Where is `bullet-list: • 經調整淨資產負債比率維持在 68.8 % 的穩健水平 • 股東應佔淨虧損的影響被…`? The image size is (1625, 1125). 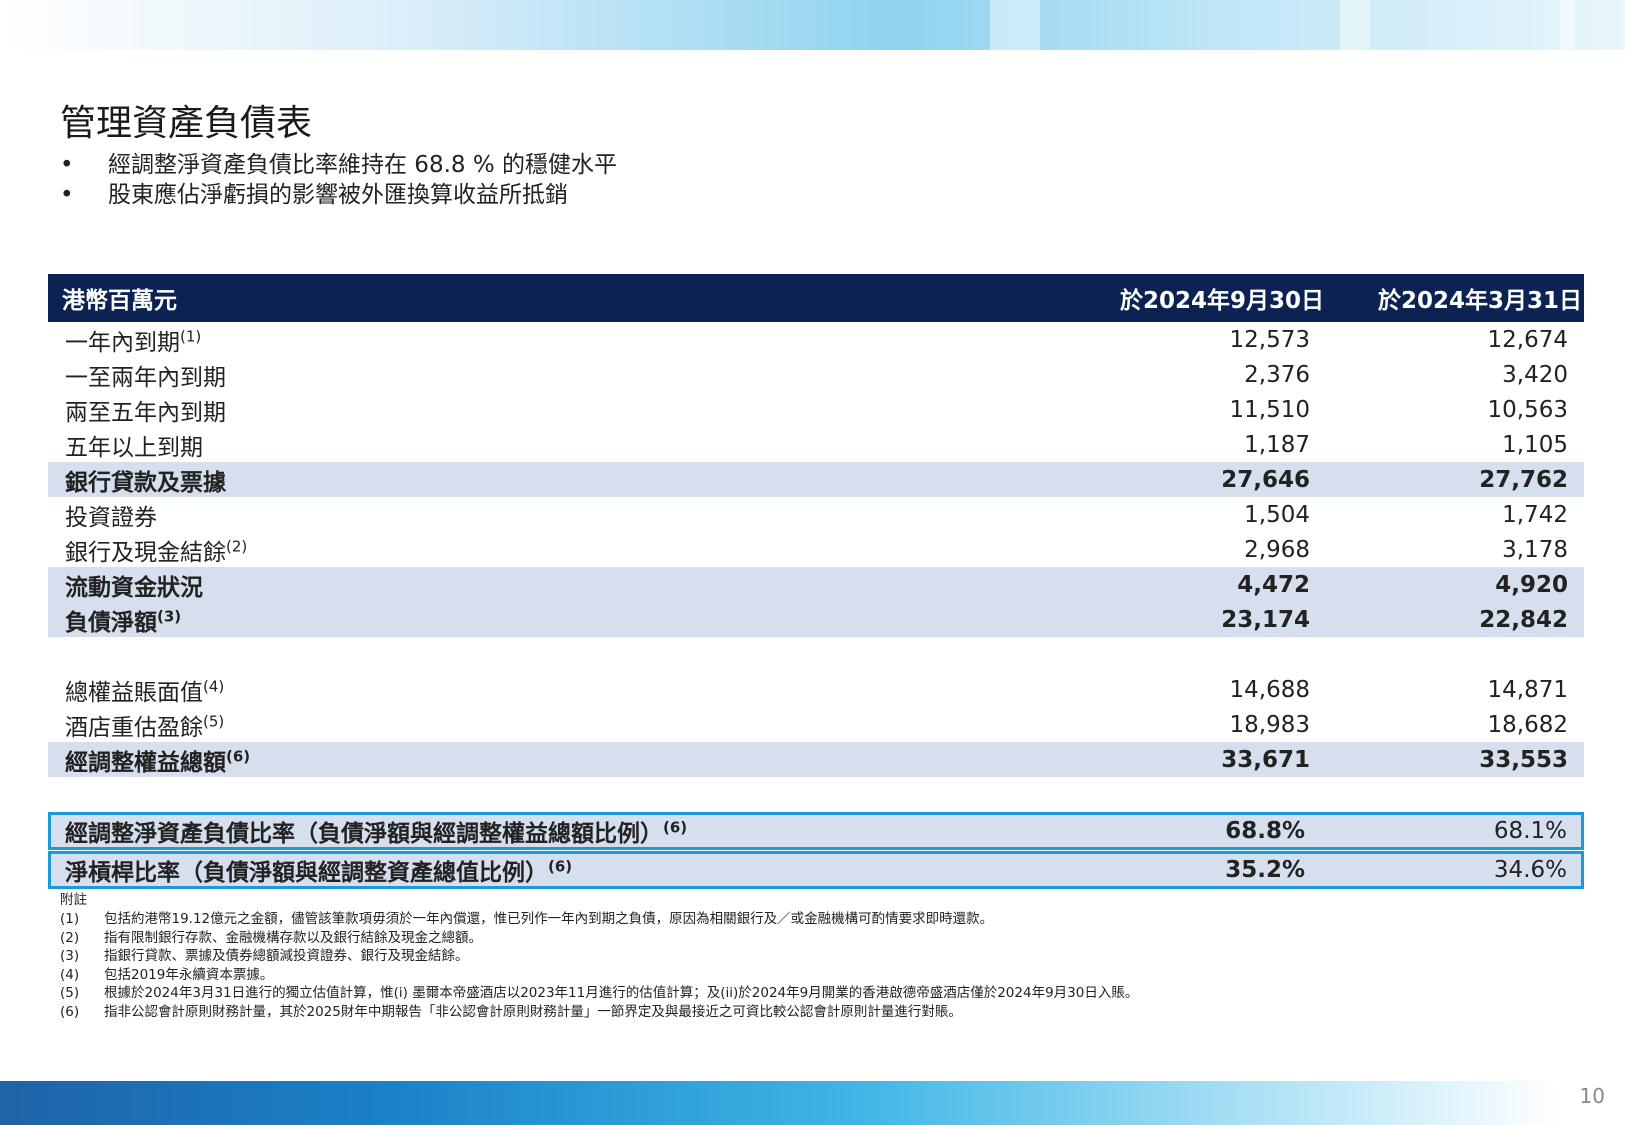
bullet-list: • 經調整淨資產負債比率維持在 68.8 % 的穩健水平 • 股東應佔淨虧損的影響被… is located at coordinates (338, 180).